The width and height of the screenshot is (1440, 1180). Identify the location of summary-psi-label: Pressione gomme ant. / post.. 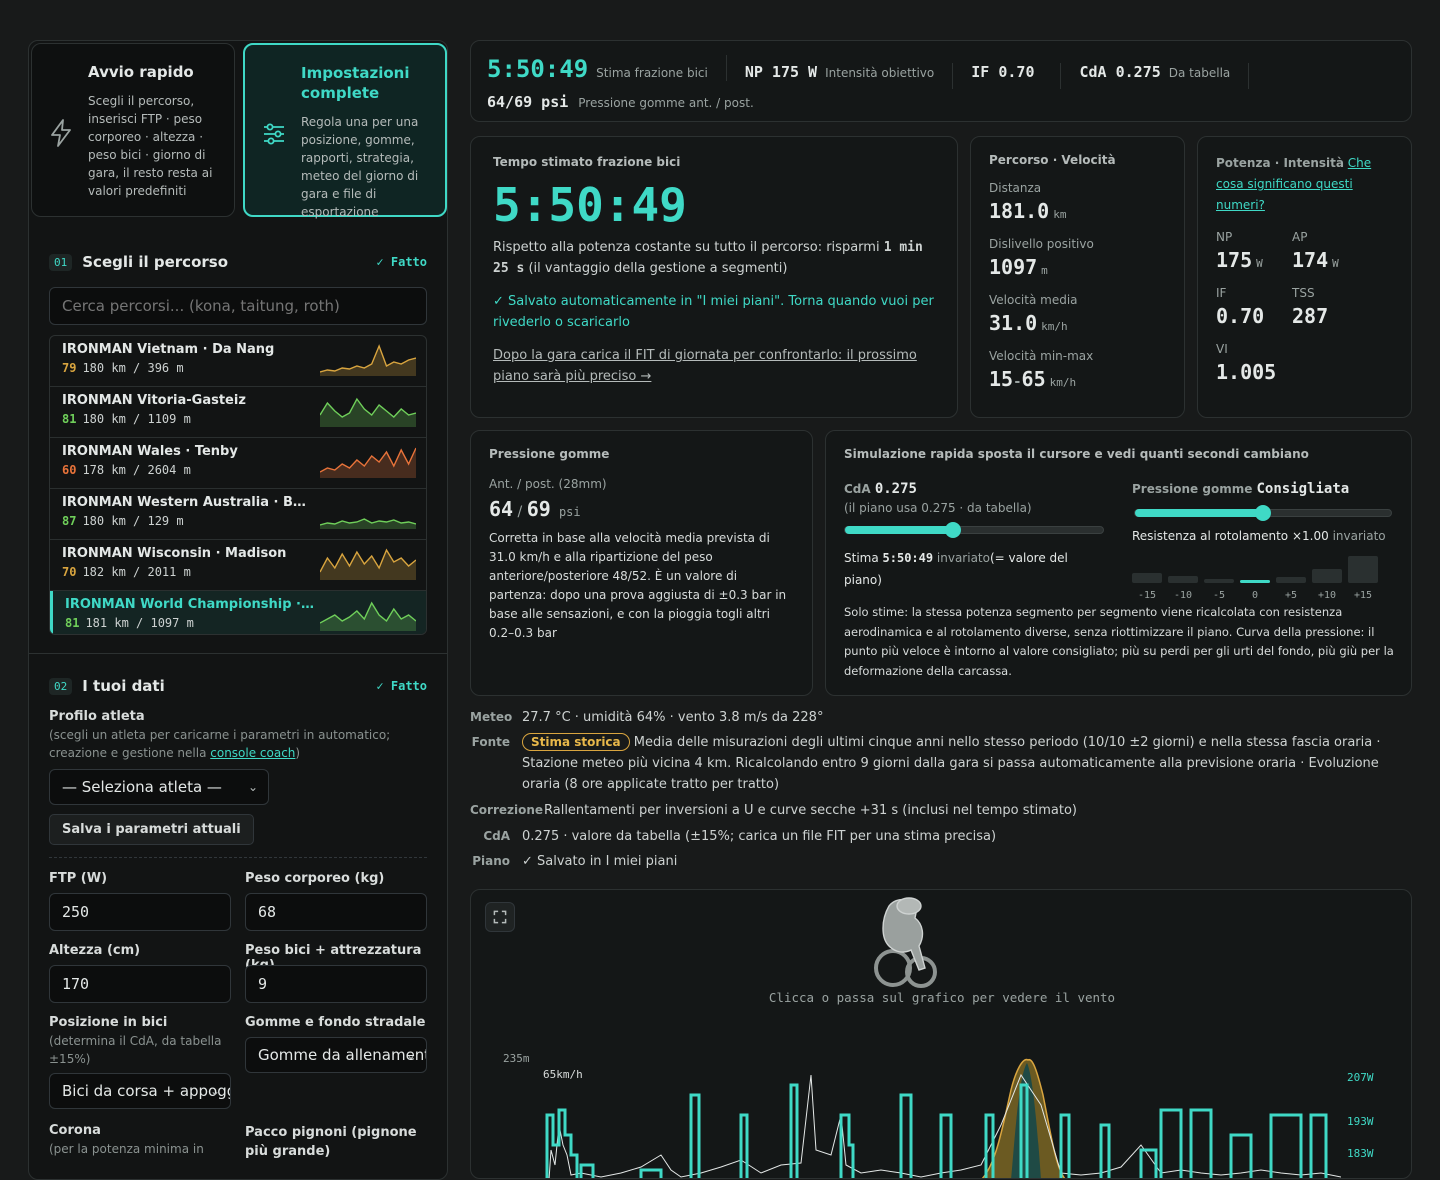
(666, 103).